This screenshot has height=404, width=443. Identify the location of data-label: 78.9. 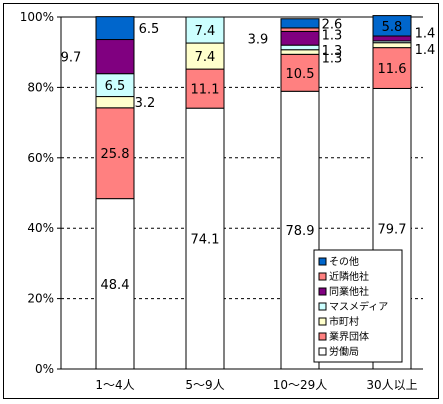
(300, 231).